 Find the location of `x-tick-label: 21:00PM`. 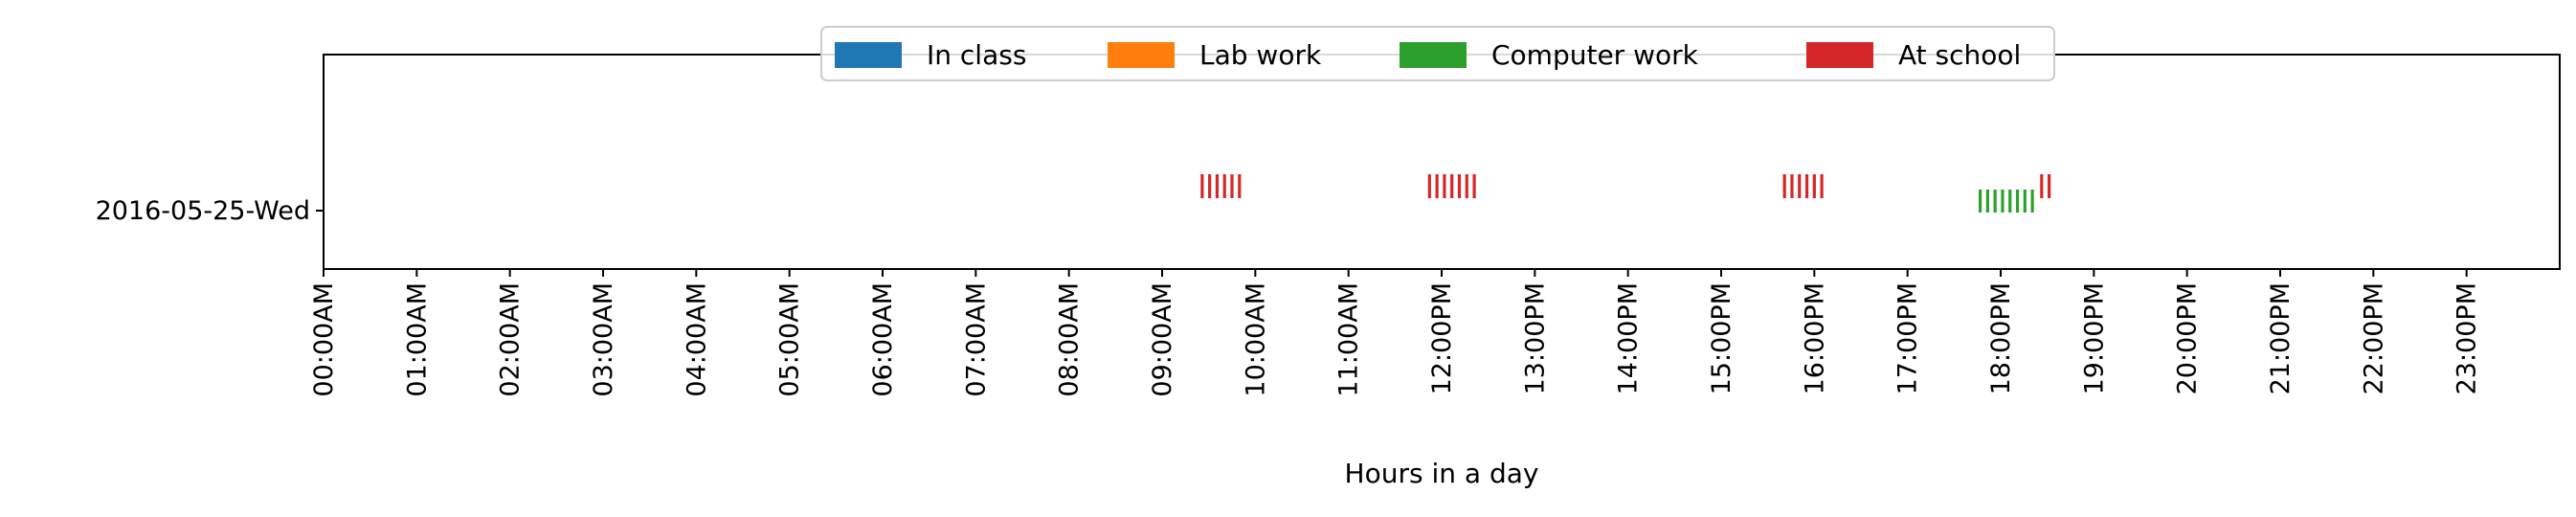

x-tick-label: 21:00PM is located at coordinates (2281, 338).